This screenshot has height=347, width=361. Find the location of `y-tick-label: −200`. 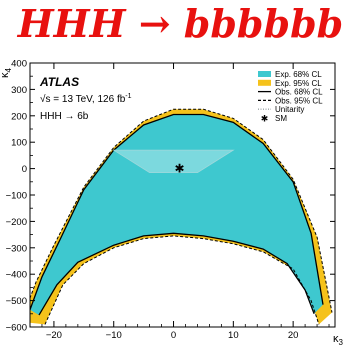

y-tick-label: −200 is located at coordinates (16, 222).